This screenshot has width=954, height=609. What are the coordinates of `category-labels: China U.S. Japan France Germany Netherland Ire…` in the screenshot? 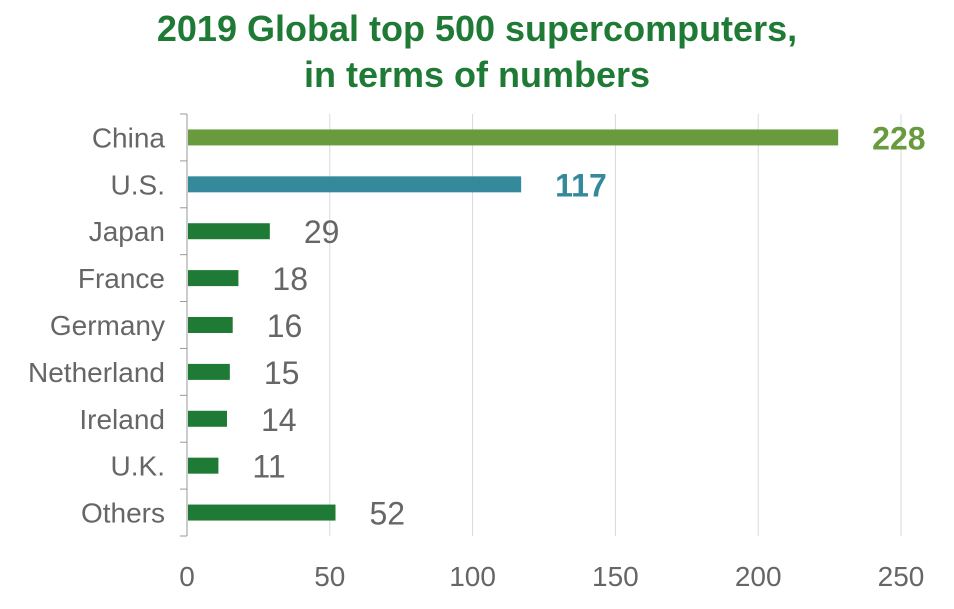 It's located at (96, 325).